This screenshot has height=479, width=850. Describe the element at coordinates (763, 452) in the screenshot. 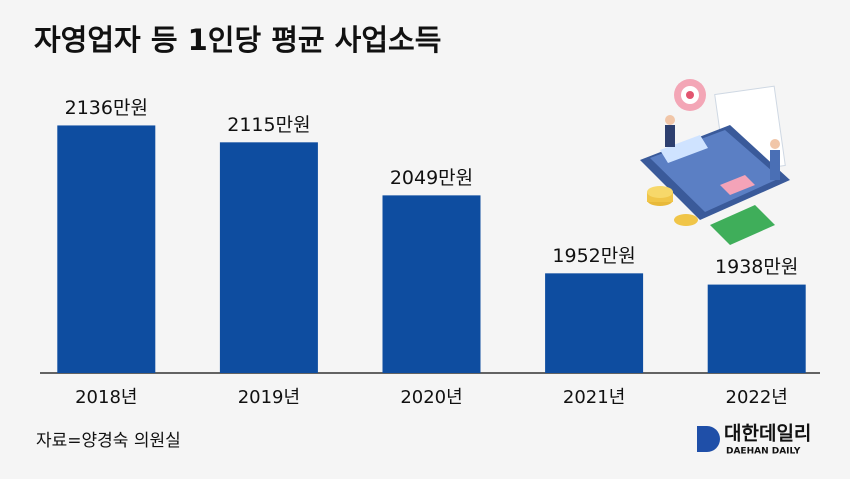

I see `logo-subtitle: DAEHAN DAILY` at that location.